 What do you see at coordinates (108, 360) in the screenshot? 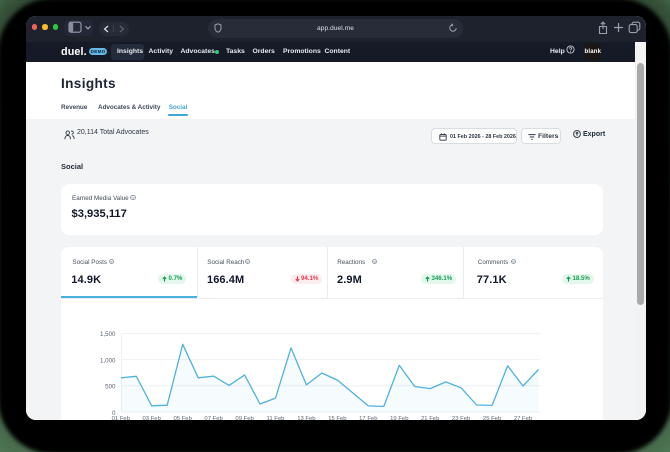
I see `svg-text: 1,000` at bounding box center [108, 360].